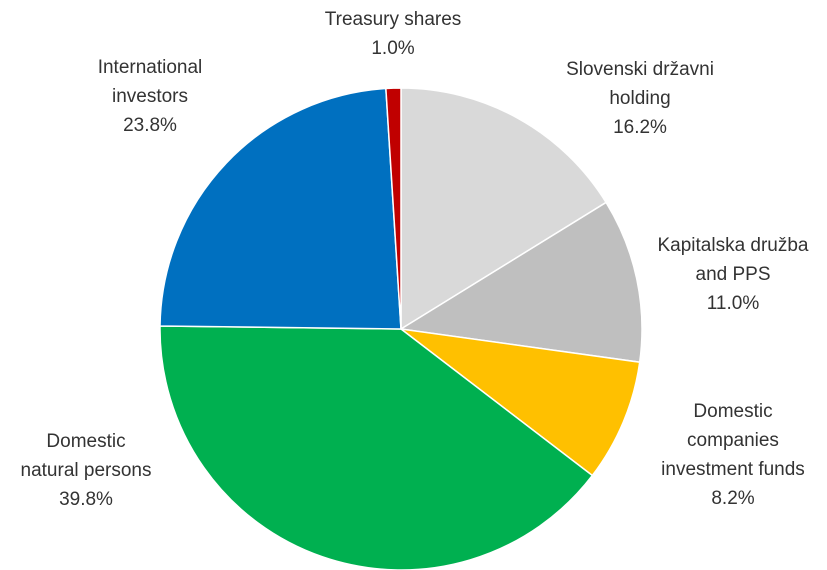 This screenshot has width=827, height=570. I want to click on slice-label: International, so click(150, 67).